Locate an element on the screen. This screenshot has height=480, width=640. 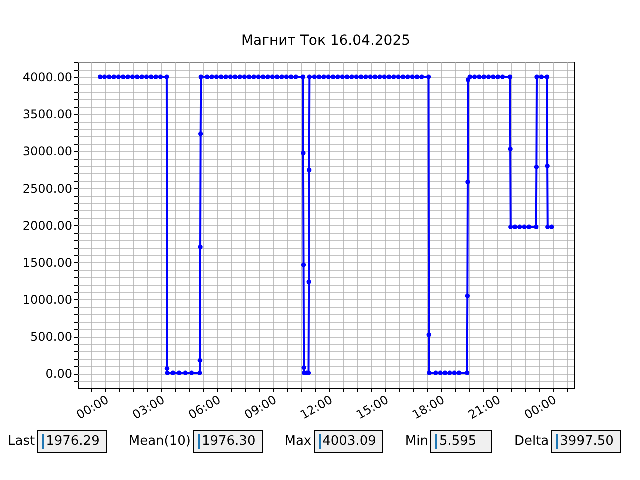
text-field: 1976.30 is located at coordinates (227, 441).